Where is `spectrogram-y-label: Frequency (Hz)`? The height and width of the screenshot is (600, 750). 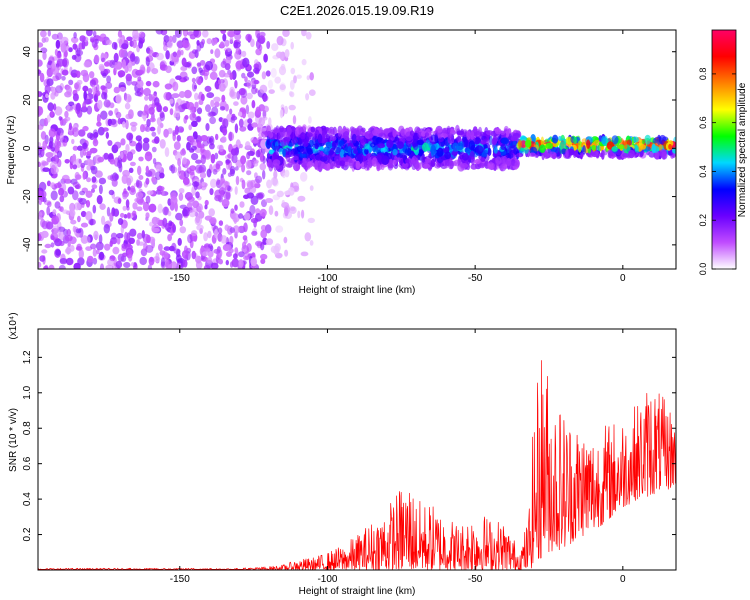
spectrogram-y-label: Frequency (Hz) is located at coordinates (11, 150).